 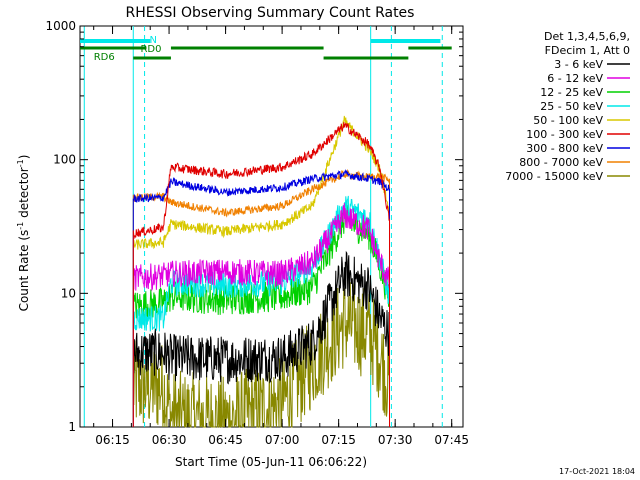 I want to click on y-axis-label: Count Rate (s-1 detector-1), so click(x=23, y=233).